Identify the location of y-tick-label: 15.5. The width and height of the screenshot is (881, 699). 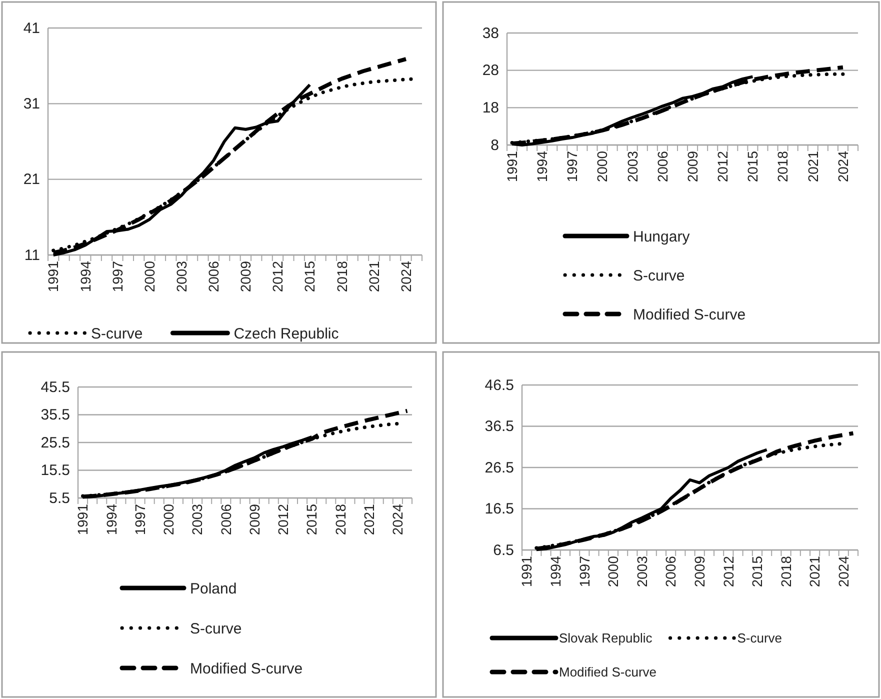
(55, 471).